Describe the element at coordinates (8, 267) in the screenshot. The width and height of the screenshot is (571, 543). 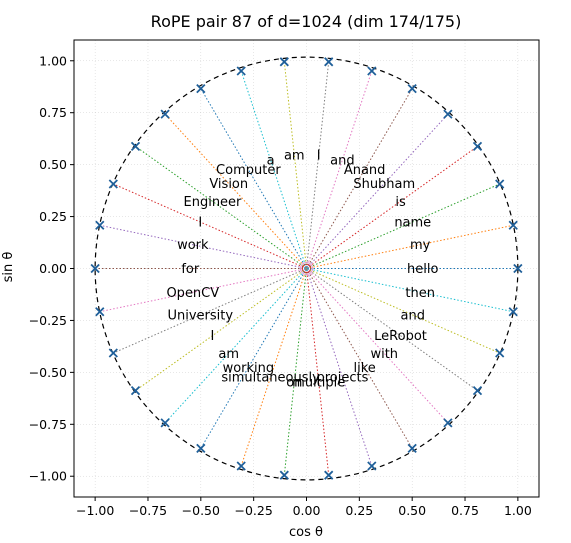
I see `y-axis-label: sin θ` at that location.